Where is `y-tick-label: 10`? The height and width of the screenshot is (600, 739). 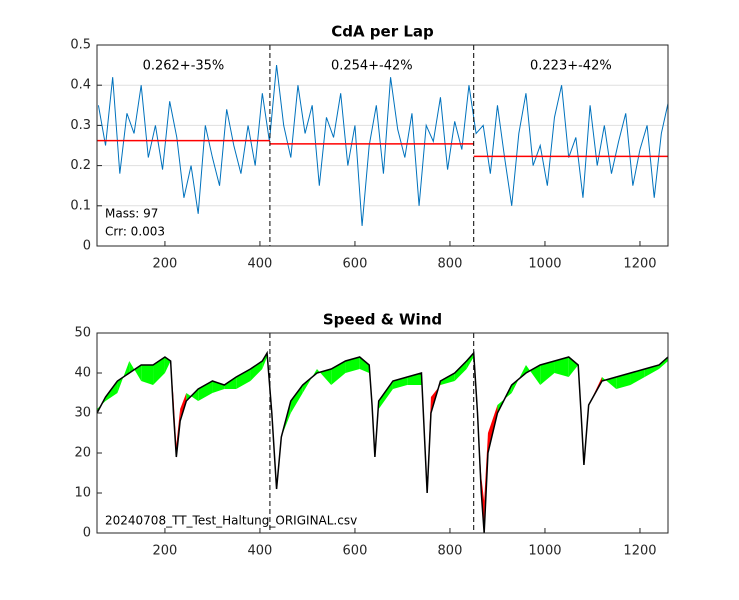
y-tick-label: 10 is located at coordinates (82, 493).